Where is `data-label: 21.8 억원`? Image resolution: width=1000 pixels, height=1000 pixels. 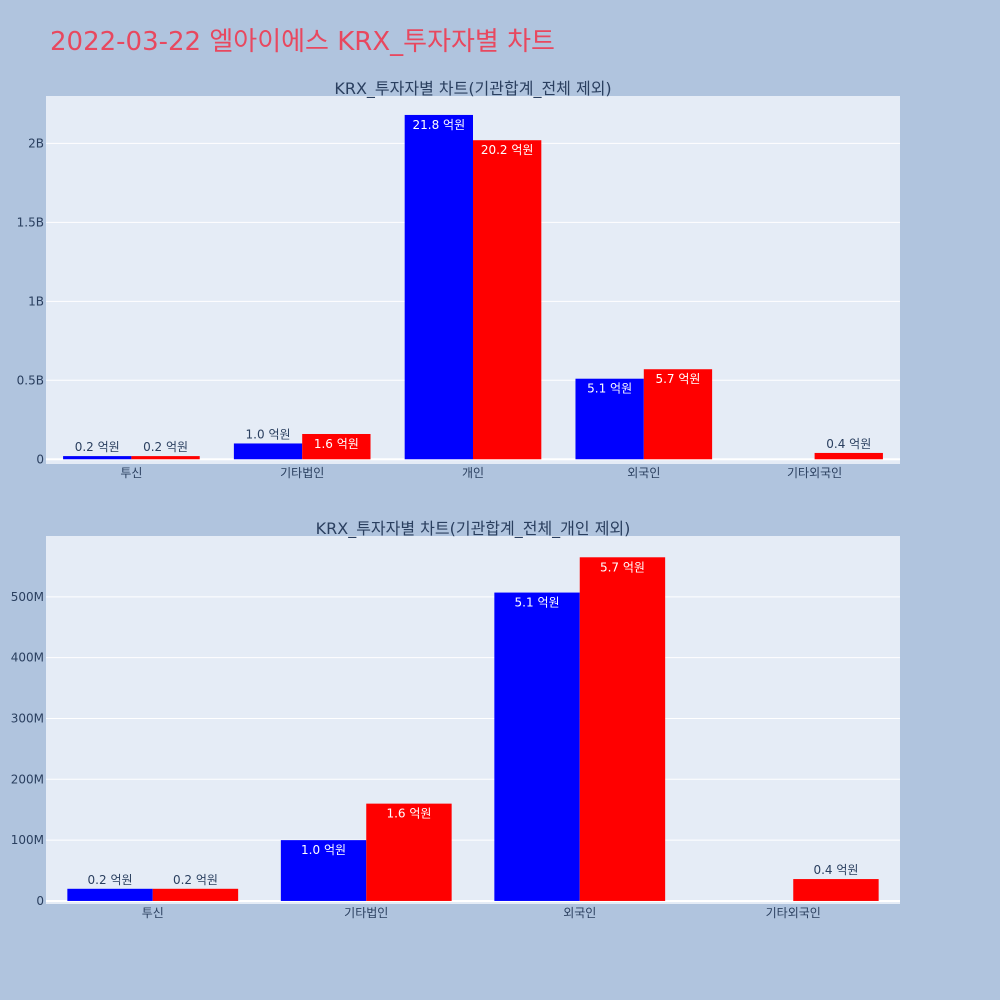
data-label: 21.8 억원 is located at coordinates (439, 125).